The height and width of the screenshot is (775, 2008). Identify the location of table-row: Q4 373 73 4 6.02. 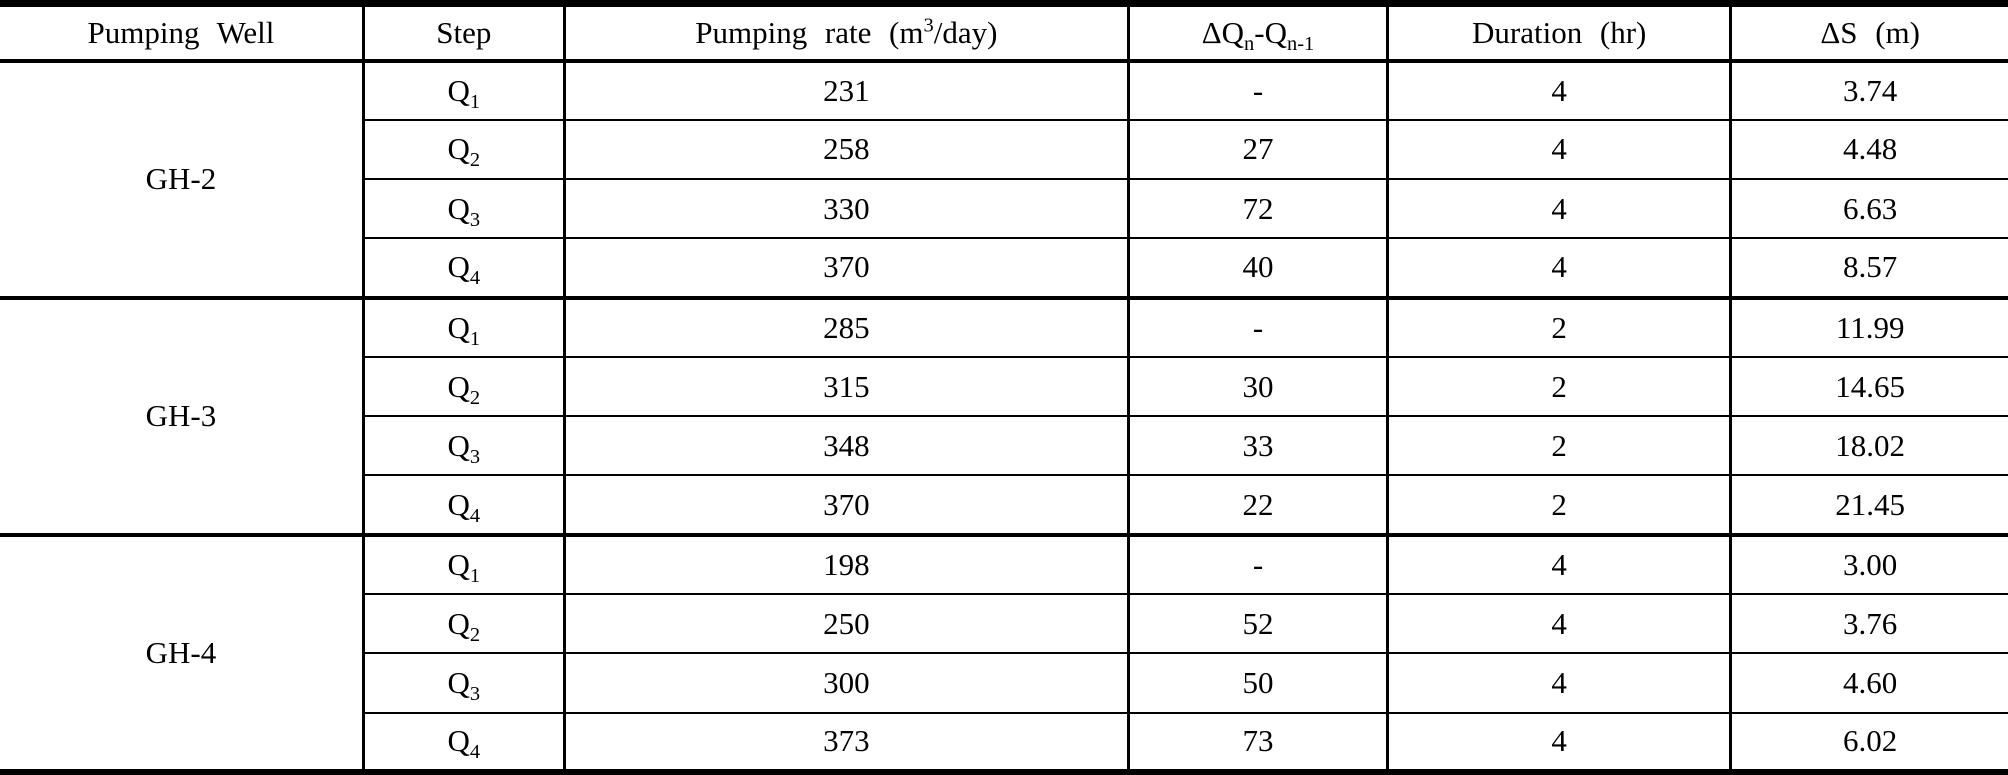
(1004, 741).